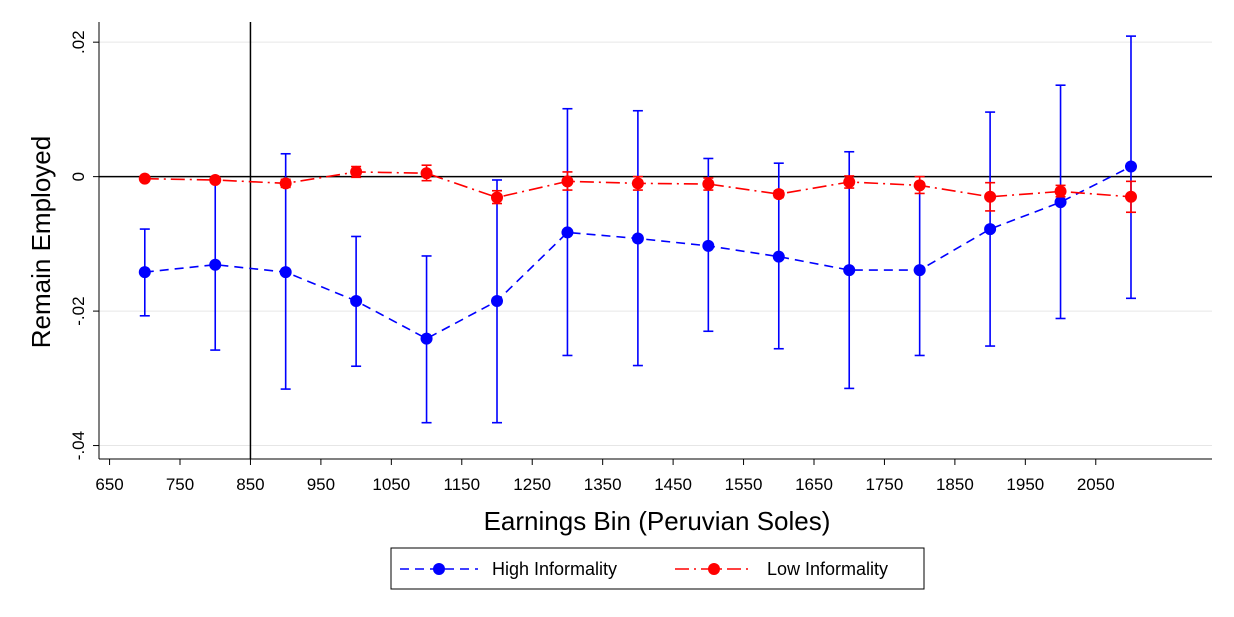  Describe the element at coordinates (955, 484) in the screenshot. I see `x-tick-label: 1850` at that location.